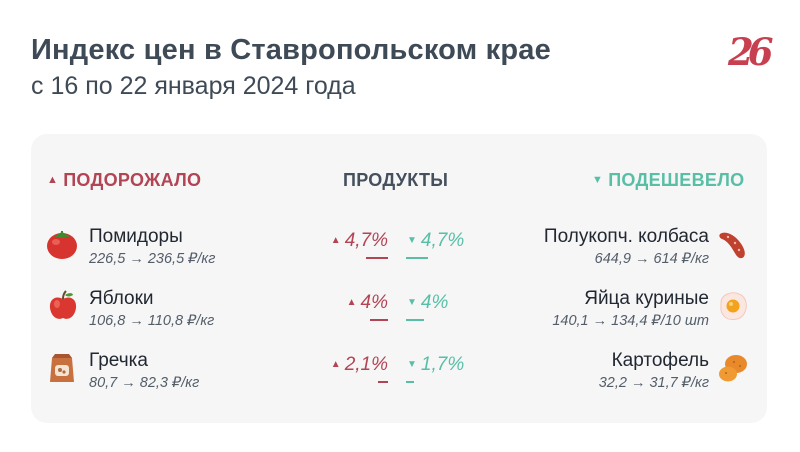 Image resolution: width=800 pixels, height=452 pixels. What do you see at coordinates (653, 383) in the screenshot?
I see `product-price-down: 32,2 → 31,7 ₽/кг` at bounding box center [653, 383].